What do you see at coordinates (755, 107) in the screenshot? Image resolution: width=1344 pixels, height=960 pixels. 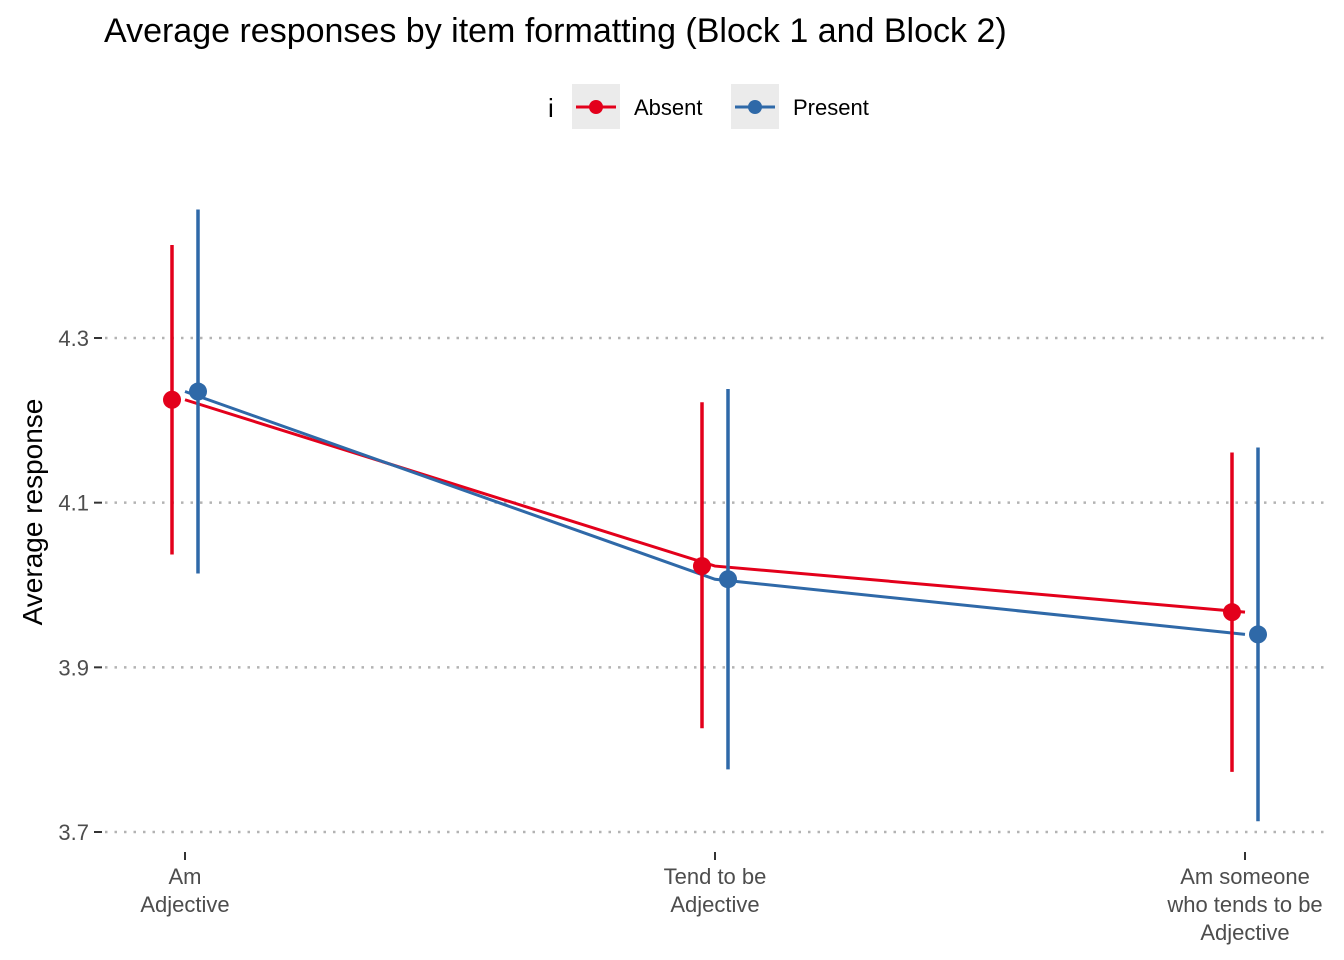 I see `legend-key-point-present` at bounding box center [755, 107].